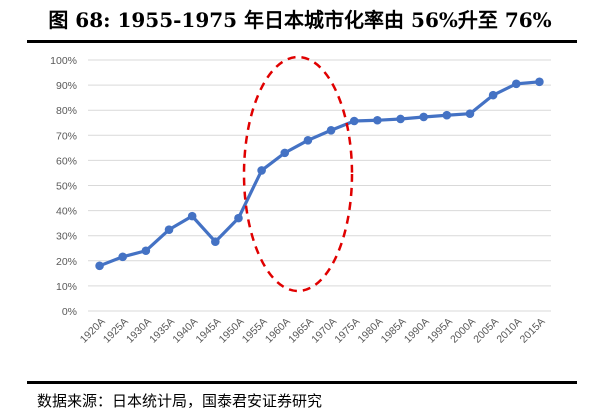 Image resolution: width=600 pixels, height=420 pixels. Describe the element at coordinates (66, 287) in the screenshot. I see `y-tick-label: 10%` at that location.